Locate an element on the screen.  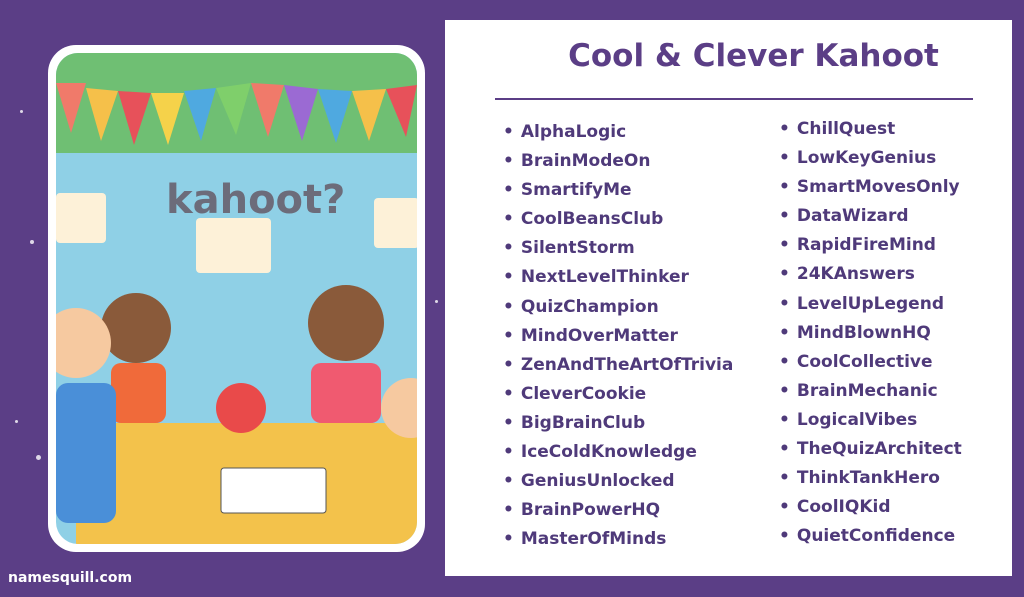
name-list-item: CoolBeansClub is located at coordinates (618, 219).